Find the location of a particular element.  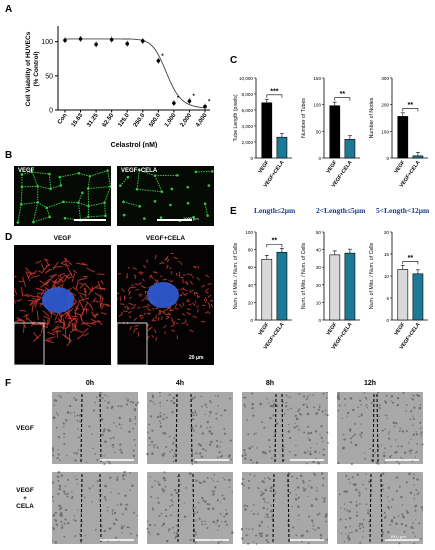

bar is located at coordinates (418, 297).